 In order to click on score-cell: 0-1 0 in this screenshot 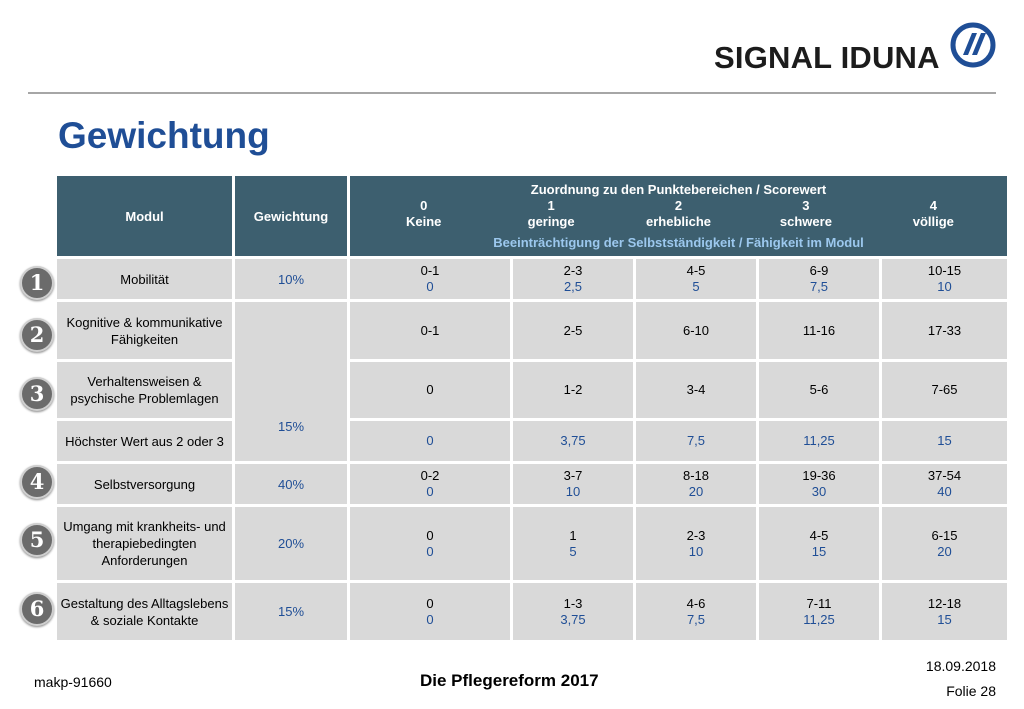, I will do `click(430, 279)`.